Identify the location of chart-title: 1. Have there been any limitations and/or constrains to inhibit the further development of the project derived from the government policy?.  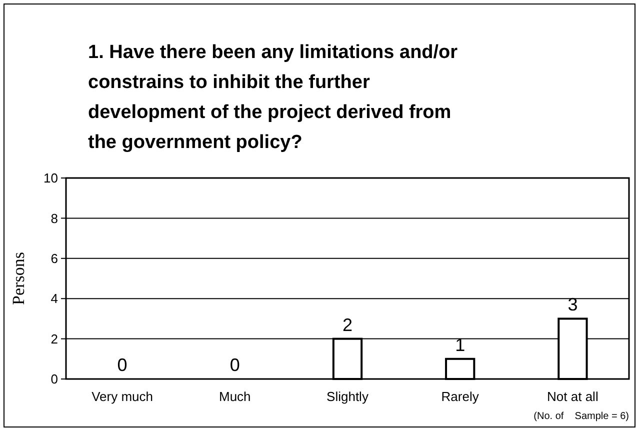
(273, 97).